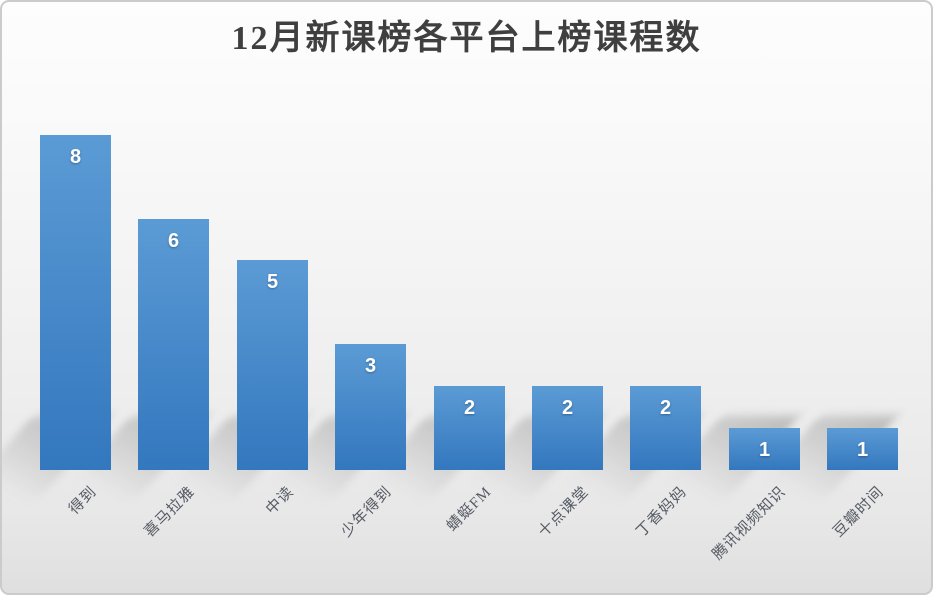 The width and height of the screenshot is (933, 595). Describe the element at coordinates (75, 302) in the screenshot. I see `bar: 8` at that location.